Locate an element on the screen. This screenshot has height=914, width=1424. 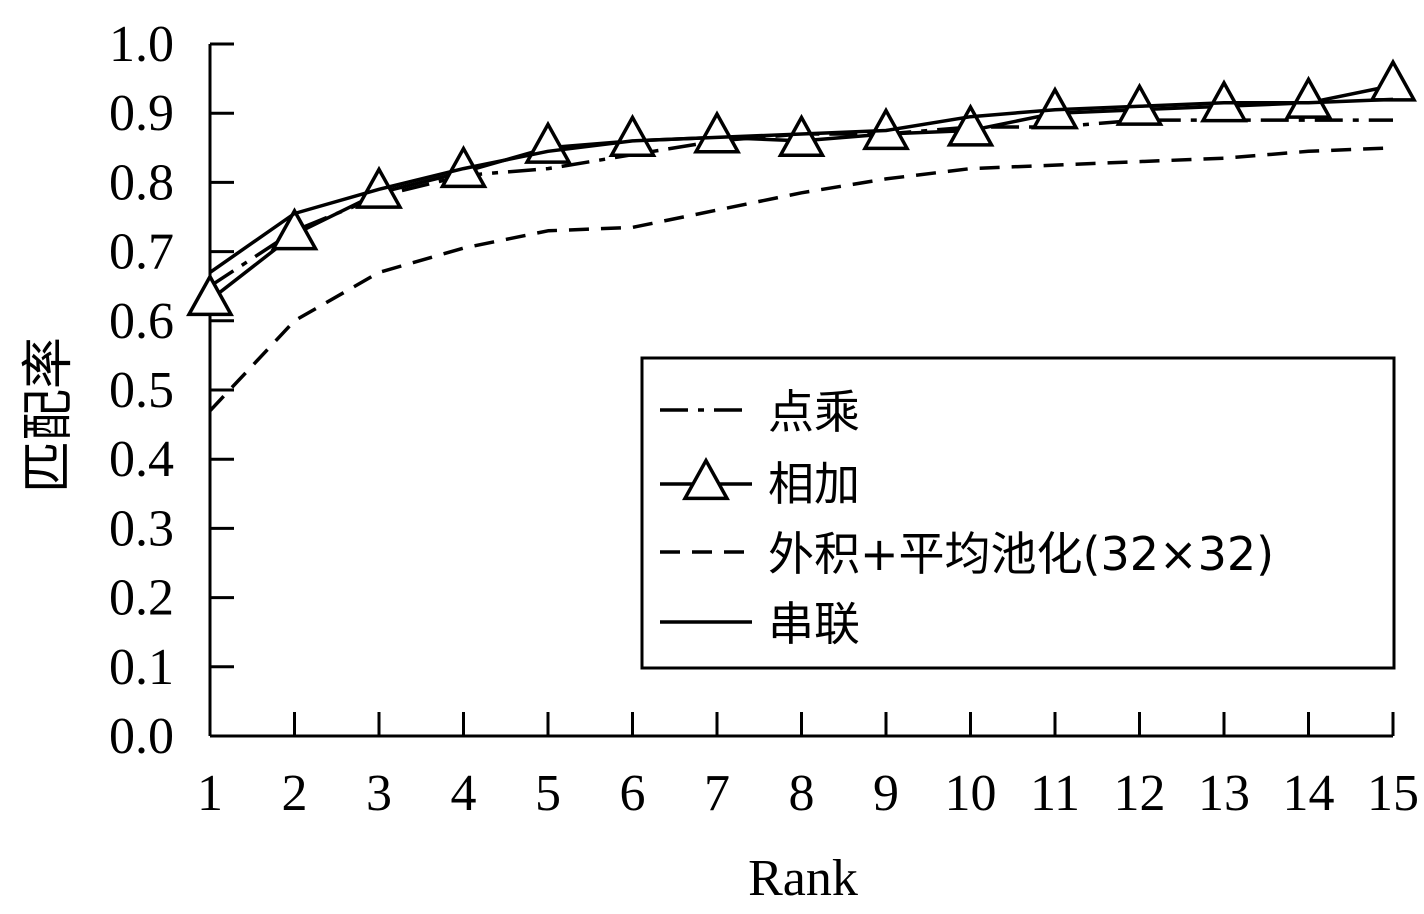
y-tick-label: 0.0 is located at coordinates (141, 736).